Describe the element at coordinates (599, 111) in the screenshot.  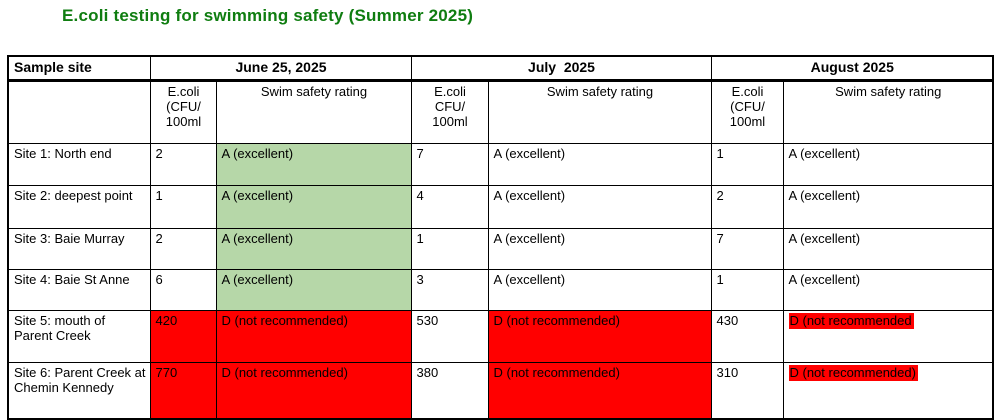
I see `header-rating-july: Swim safety rating` at that location.